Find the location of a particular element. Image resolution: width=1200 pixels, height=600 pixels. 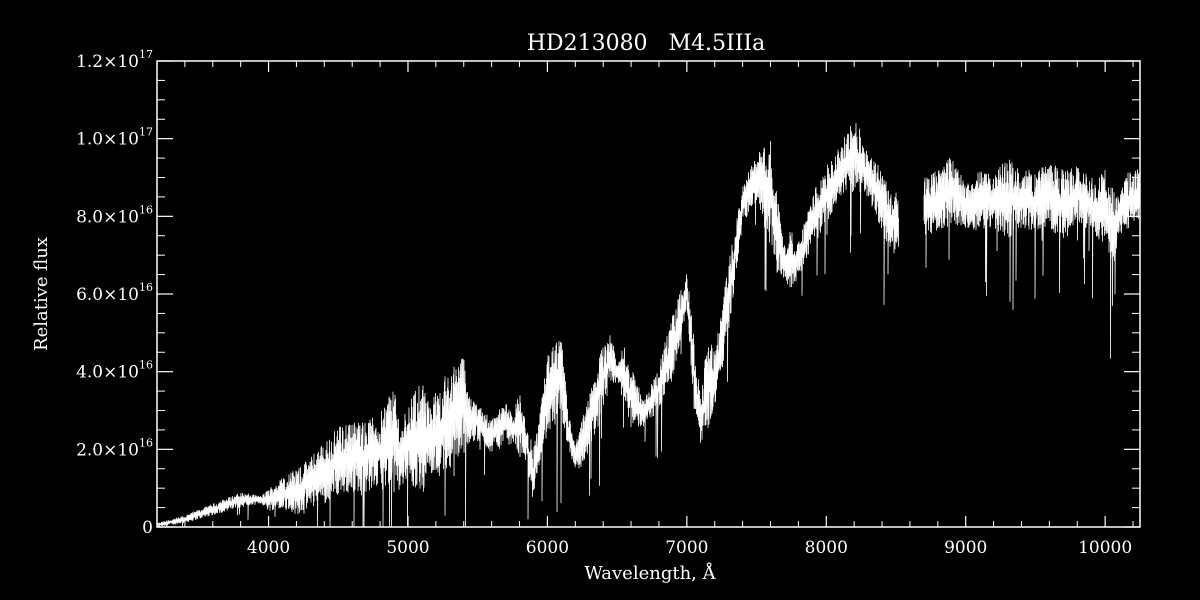

y-tick-label: 4.0×10¹⁶ is located at coordinates (114, 371).